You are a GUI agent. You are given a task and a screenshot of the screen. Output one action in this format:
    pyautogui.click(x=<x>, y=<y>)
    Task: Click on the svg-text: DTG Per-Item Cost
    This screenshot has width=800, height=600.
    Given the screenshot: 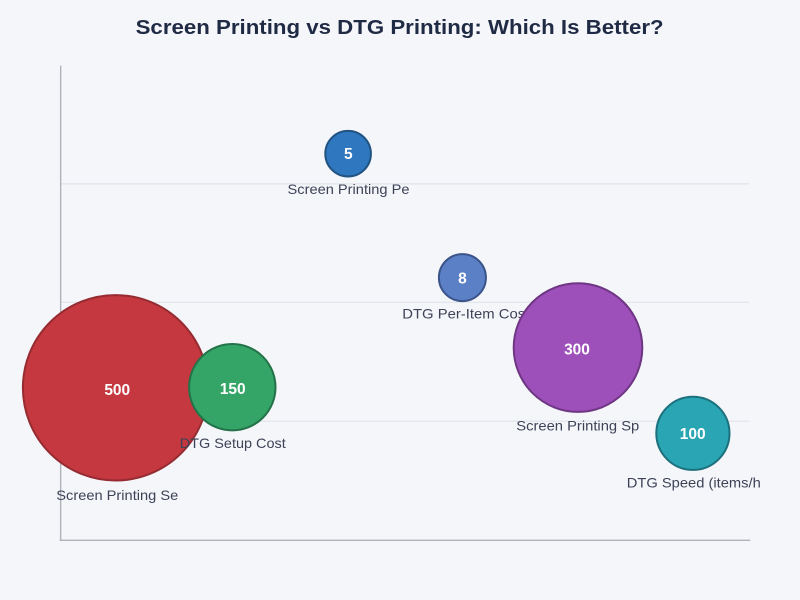 What is the action you would take?
    pyautogui.click(x=465, y=314)
    